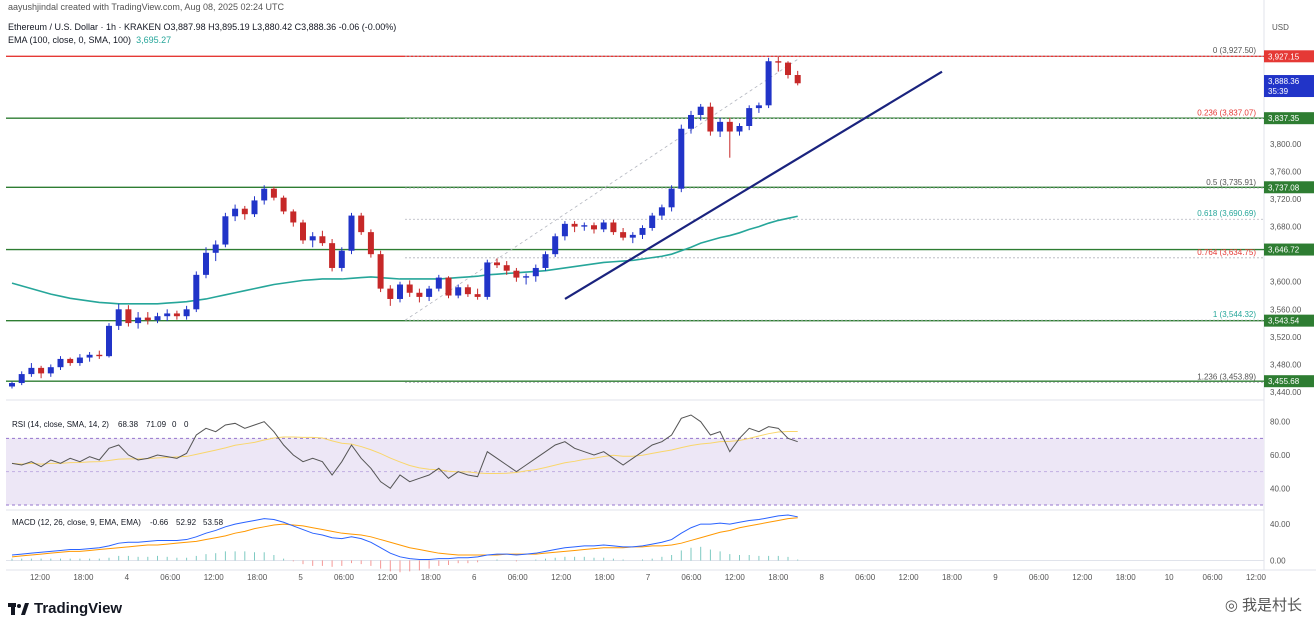 The image size is (1316, 623). I want to click on ema-legend: EMA (100, close, 0, SMA, 100) 3,695.27, so click(89, 40).